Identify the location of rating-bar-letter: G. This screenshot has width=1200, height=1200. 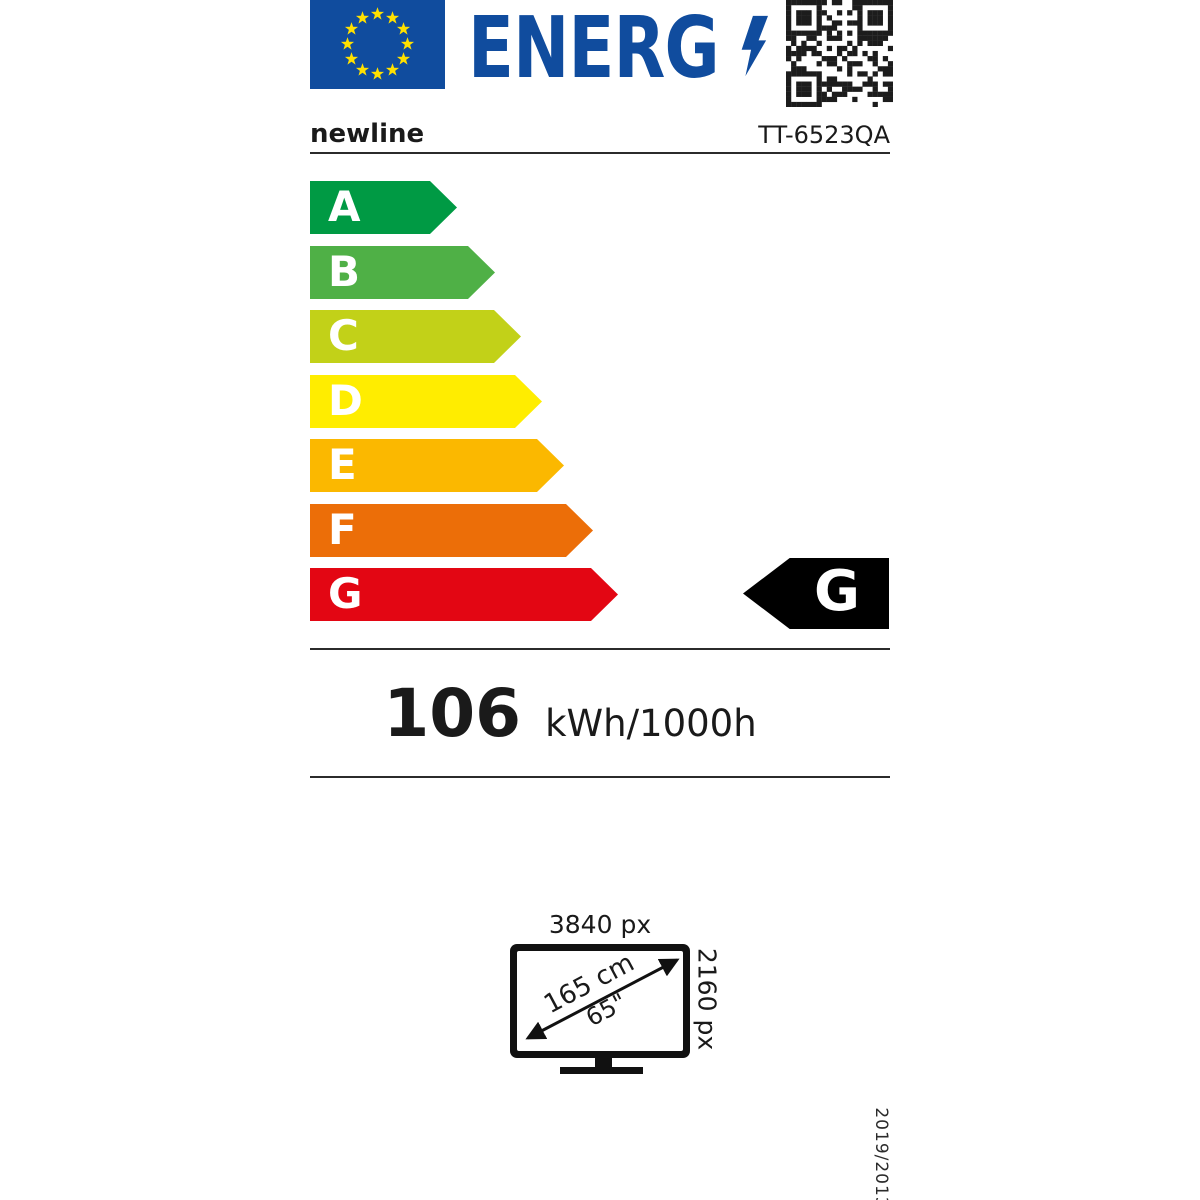
(345, 593).